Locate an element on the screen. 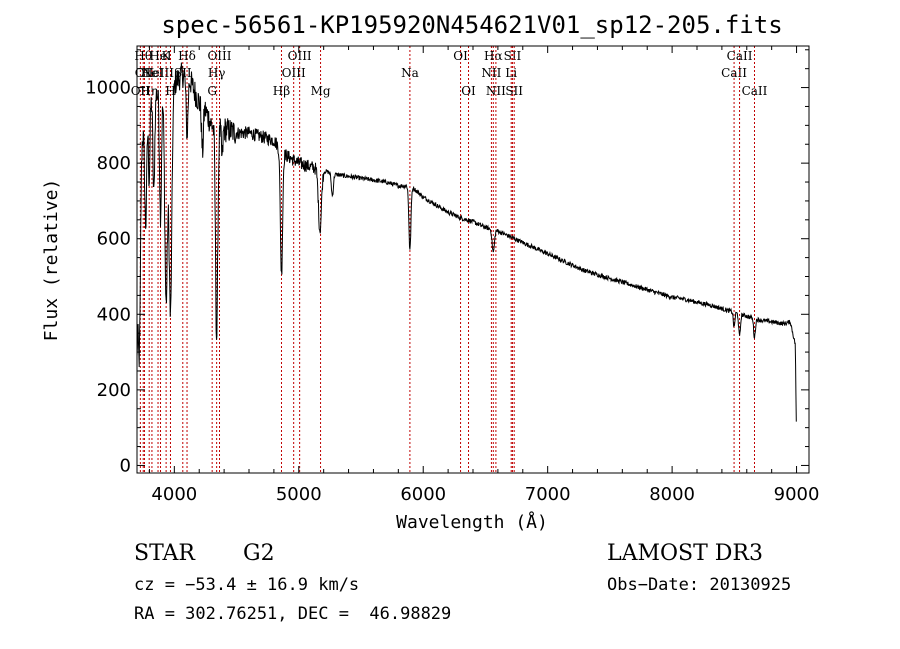 Image resolution: width=900 pixels, height=649 pixels. y-tick-label: 600 is located at coordinates (114, 239).